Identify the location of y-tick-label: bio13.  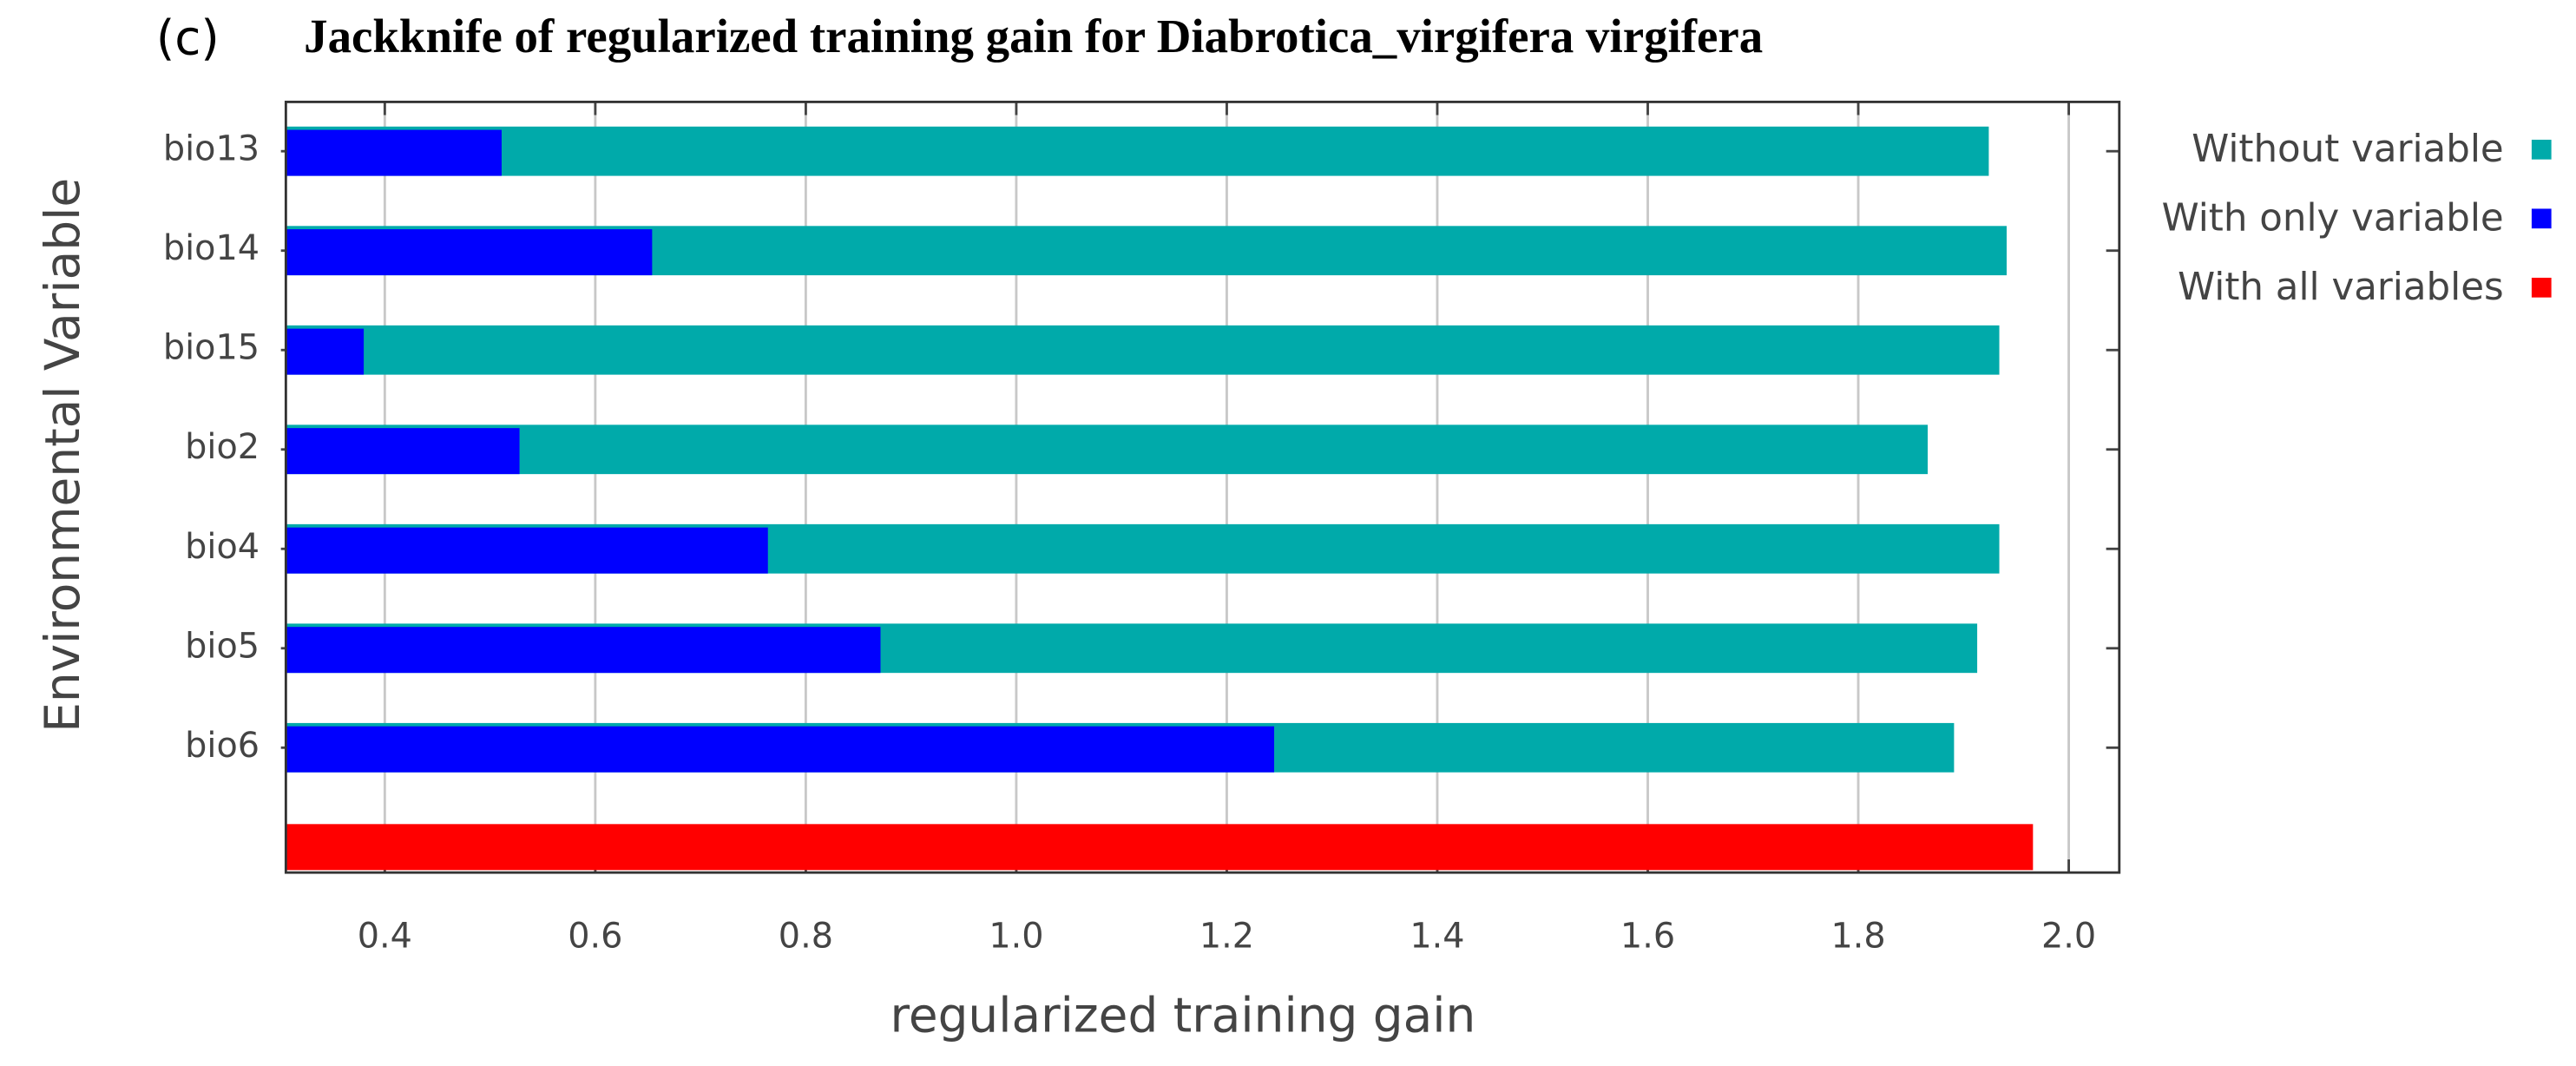
(211, 149).